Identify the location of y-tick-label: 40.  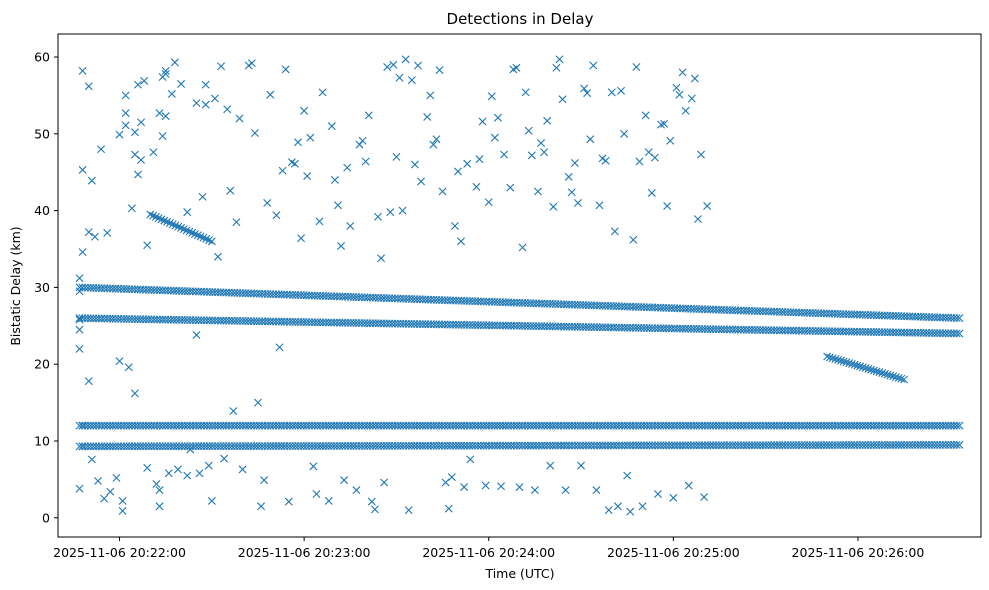
(42, 210).